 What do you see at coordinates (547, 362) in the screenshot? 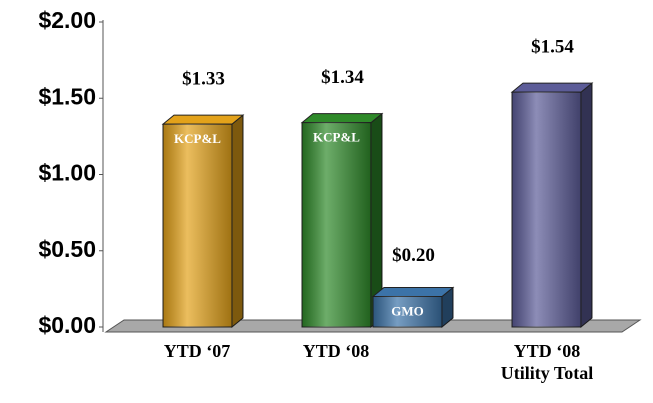
I see `x-tick-label: YTD ‘08 Utility Total` at bounding box center [547, 362].